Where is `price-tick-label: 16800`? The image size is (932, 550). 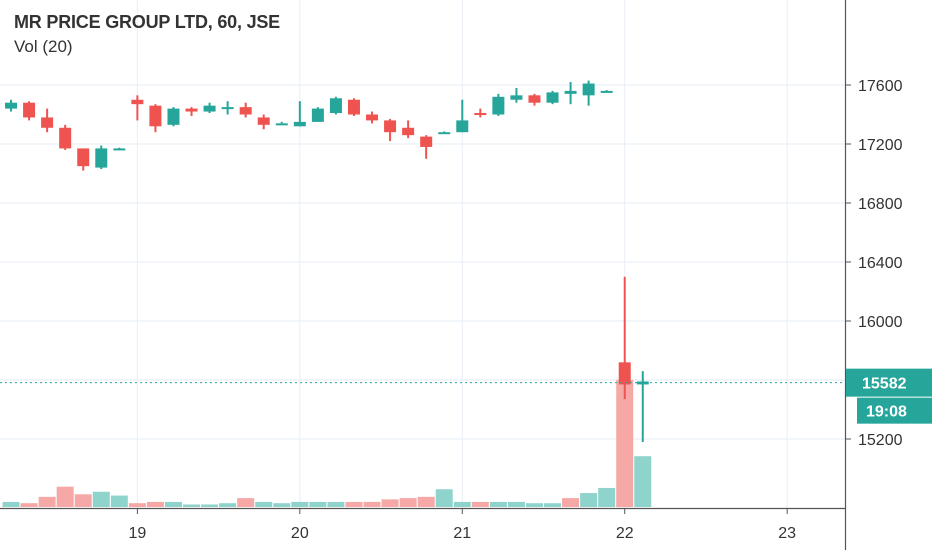 price-tick-label: 16800 is located at coordinates (880, 204).